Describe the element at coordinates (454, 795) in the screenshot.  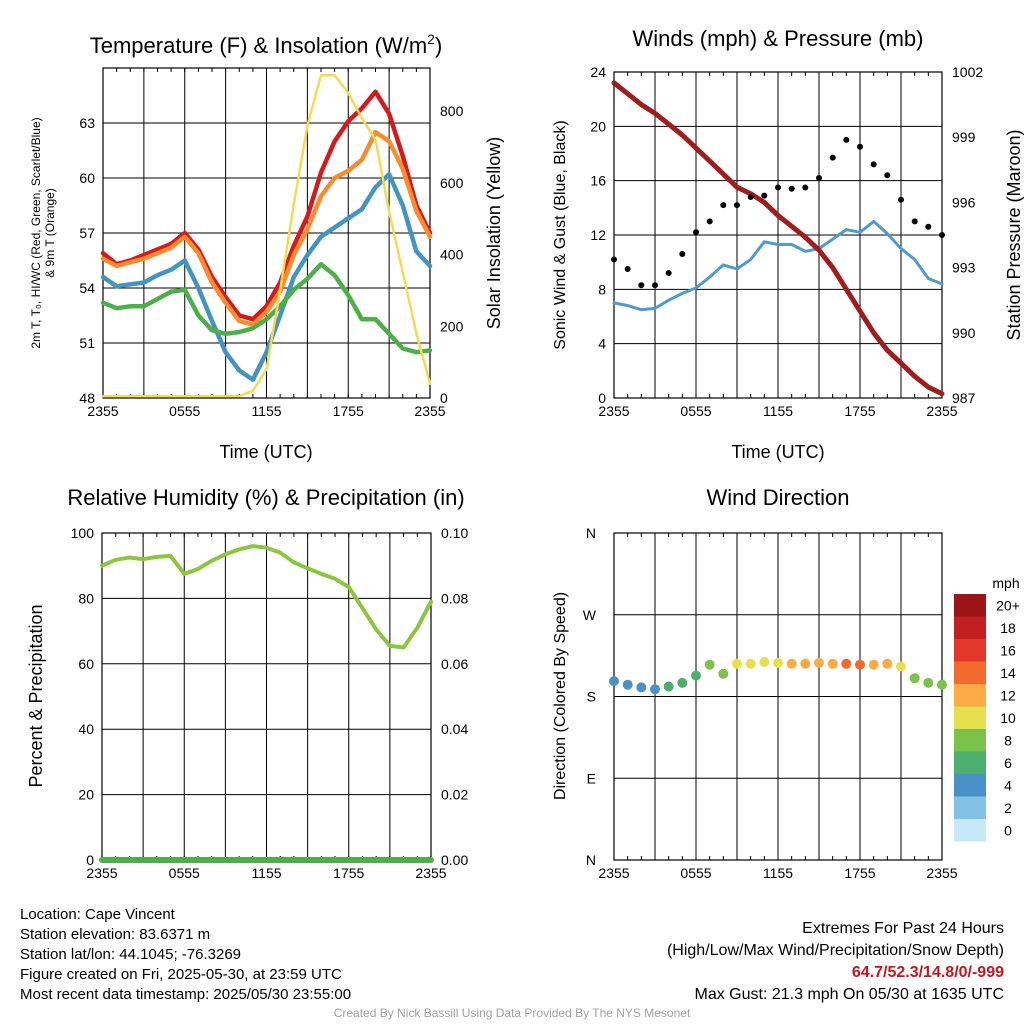
I see `rh-ytick-right-label: 0.02` at that location.